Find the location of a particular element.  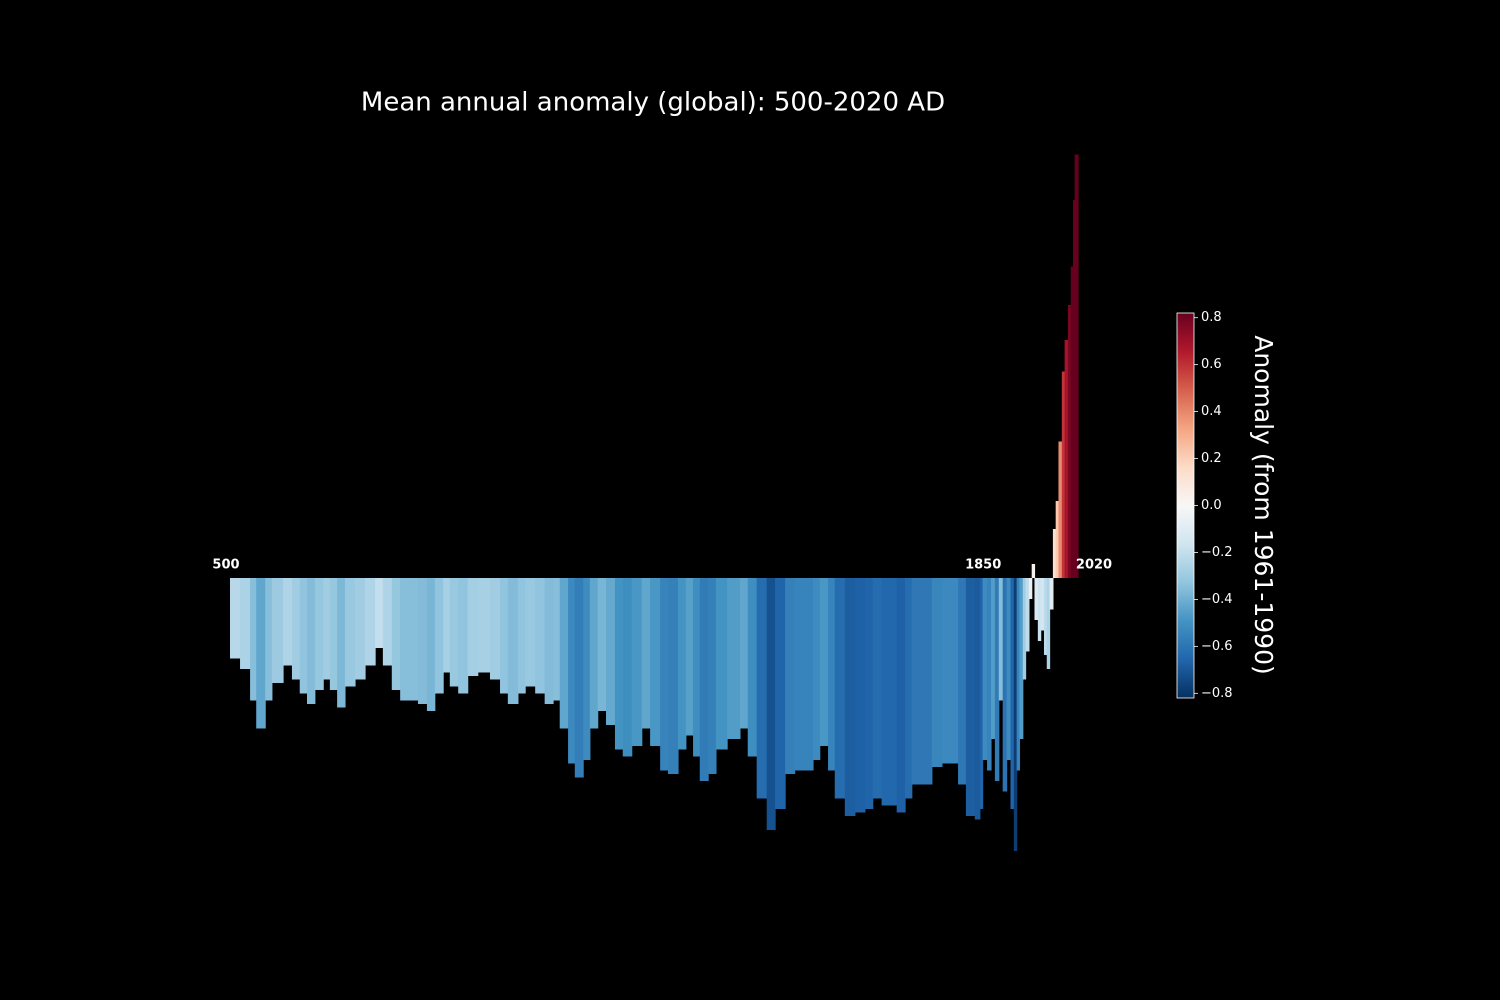

colorbar is located at coordinates (1185, 505).